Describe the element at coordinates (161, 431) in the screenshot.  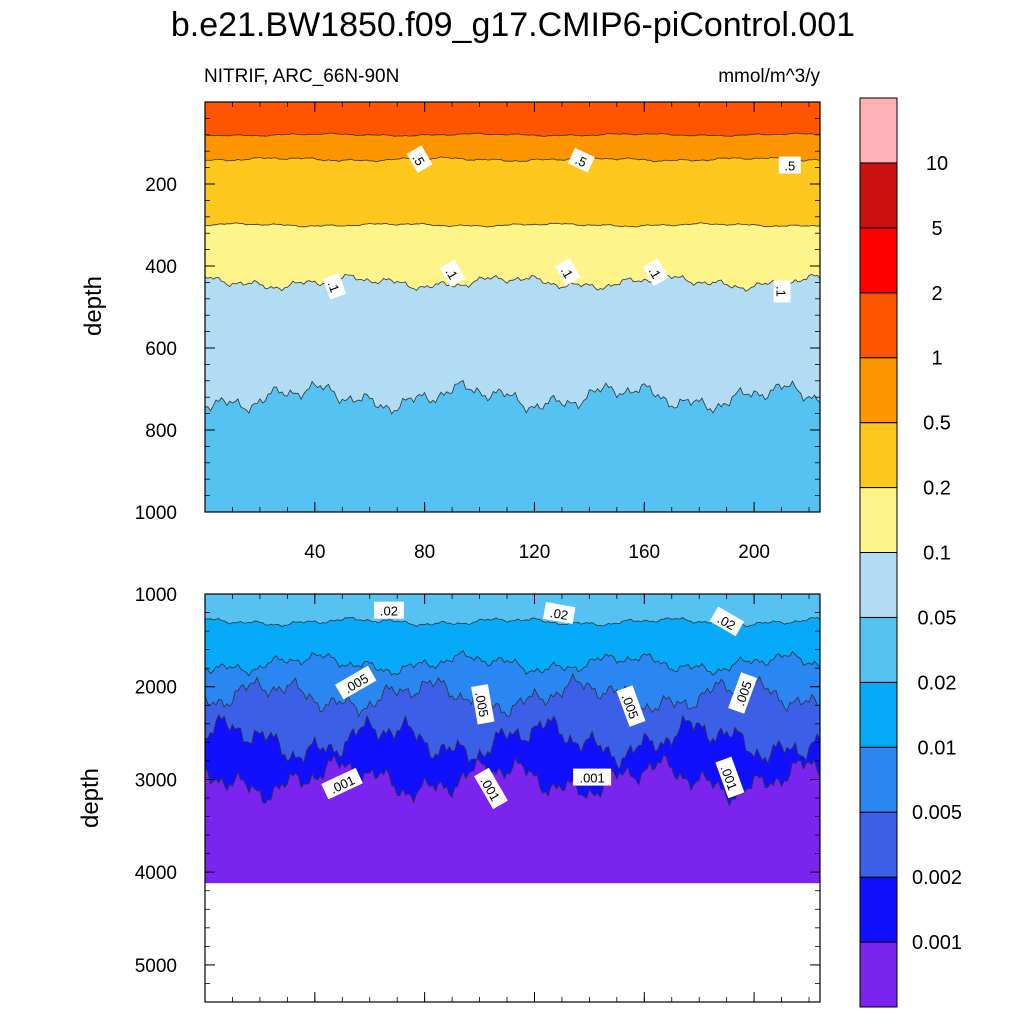
I see `upper-y-tick-label: 800` at that location.